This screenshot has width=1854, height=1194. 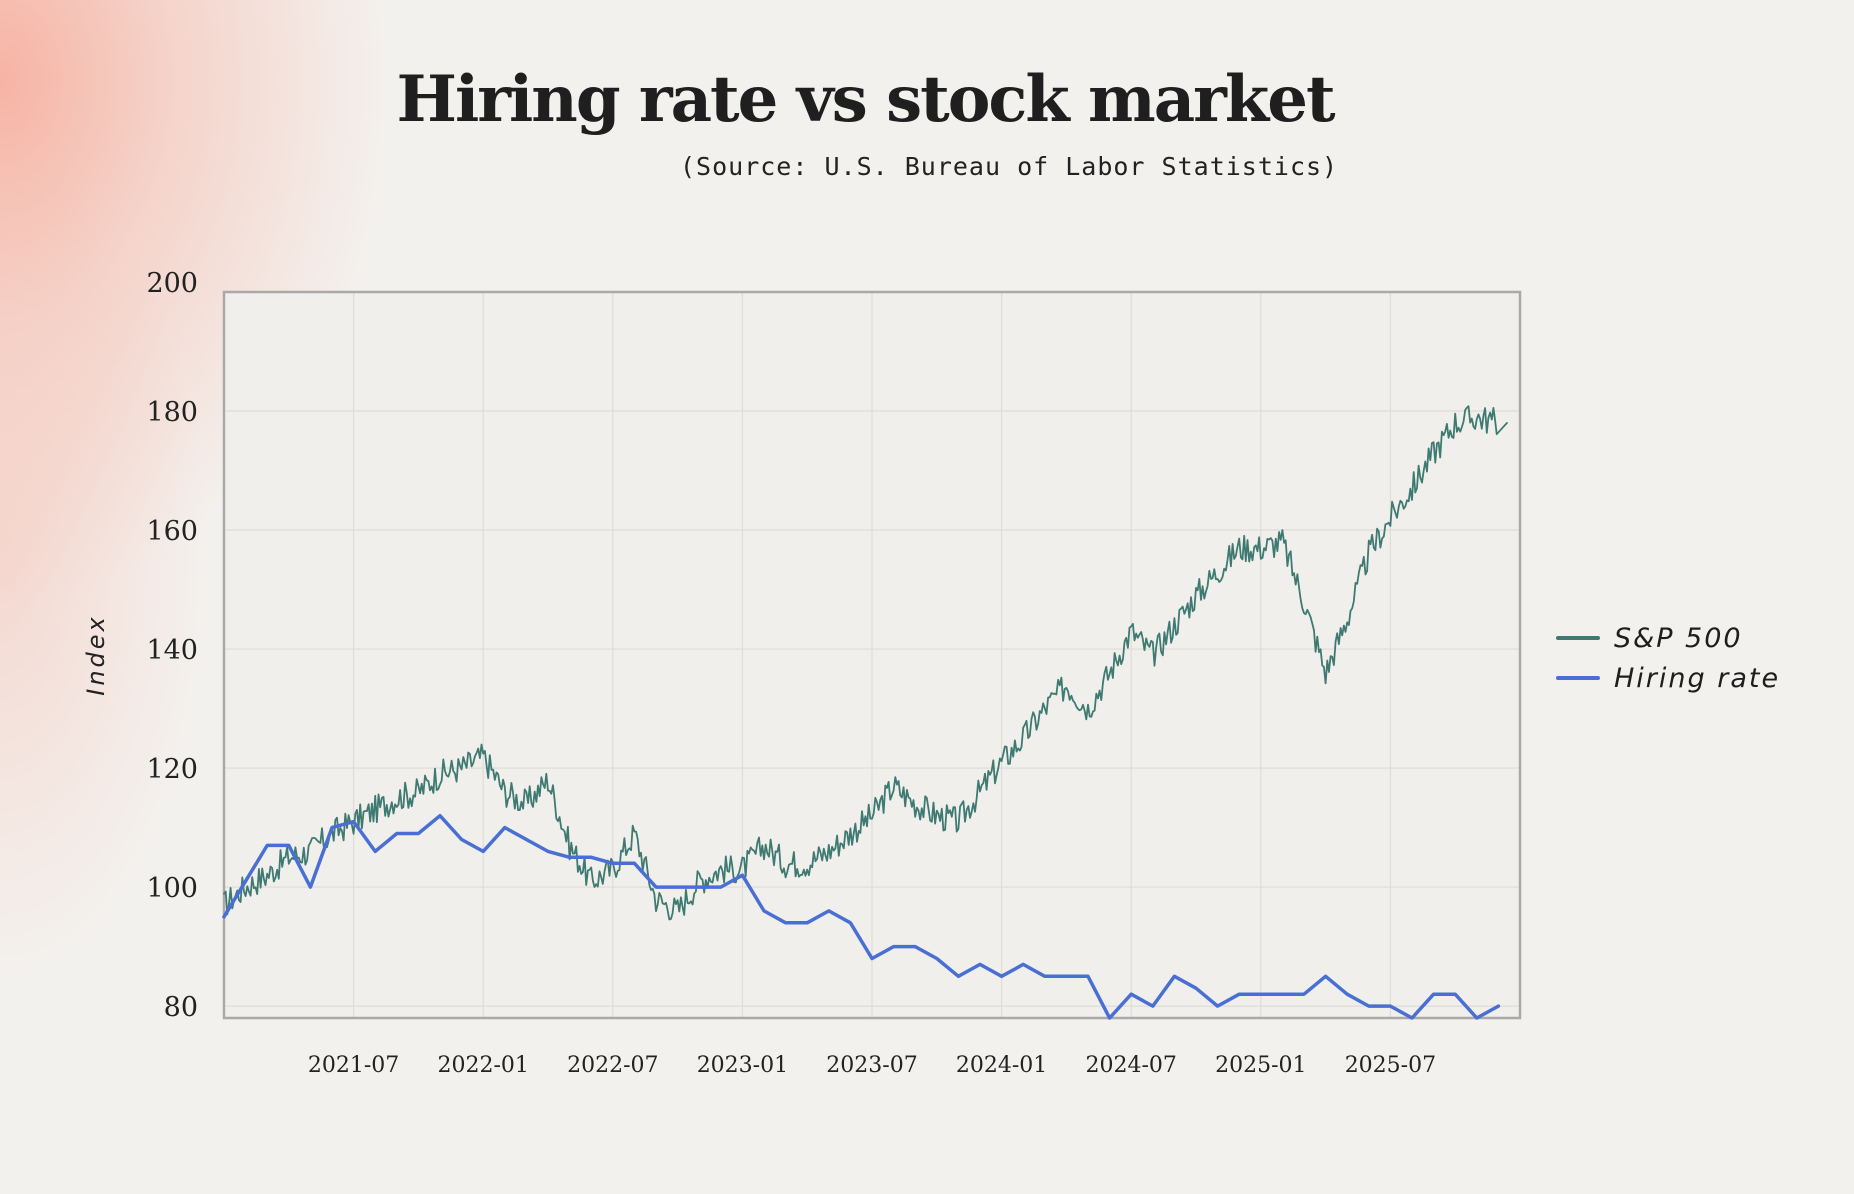 I want to click on x-tick-label: 2025-07, so click(x=1390, y=1065).